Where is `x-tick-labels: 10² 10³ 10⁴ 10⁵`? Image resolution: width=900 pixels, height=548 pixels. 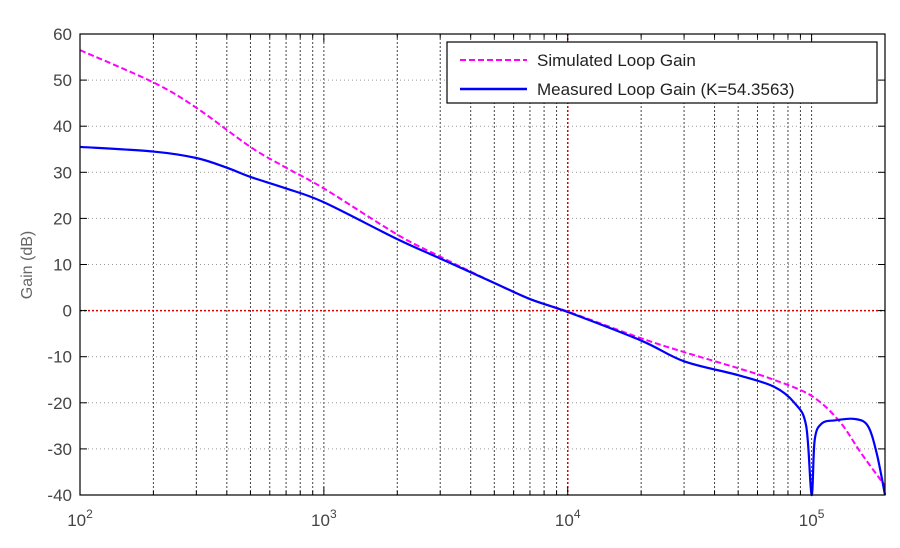
x-tick-labels: 10² 10³ 10⁴ 10⁵ is located at coordinates (446, 518).